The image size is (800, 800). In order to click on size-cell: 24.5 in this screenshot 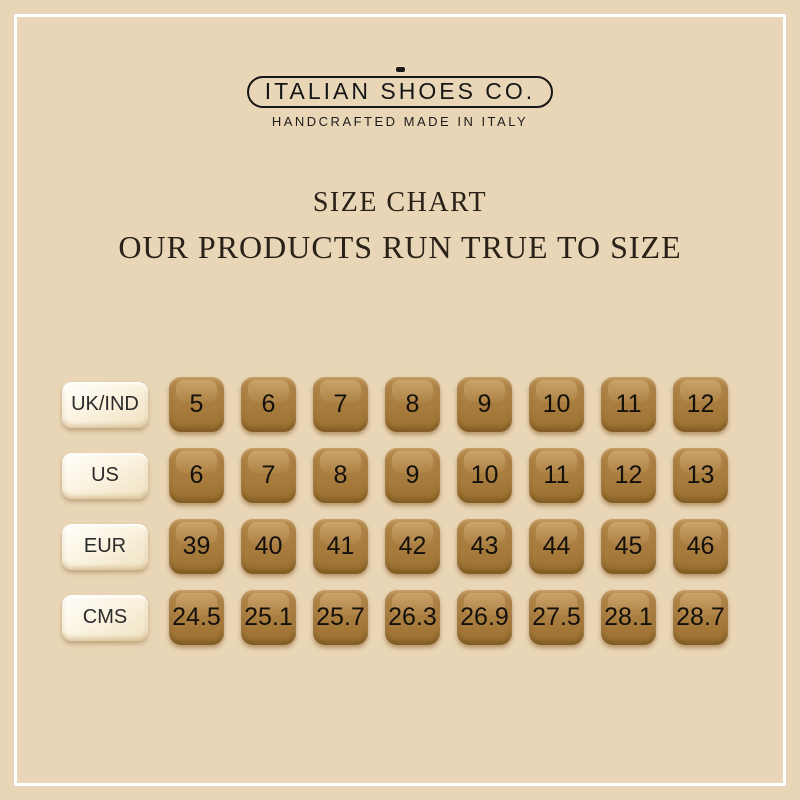, I will do `click(196, 617)`.